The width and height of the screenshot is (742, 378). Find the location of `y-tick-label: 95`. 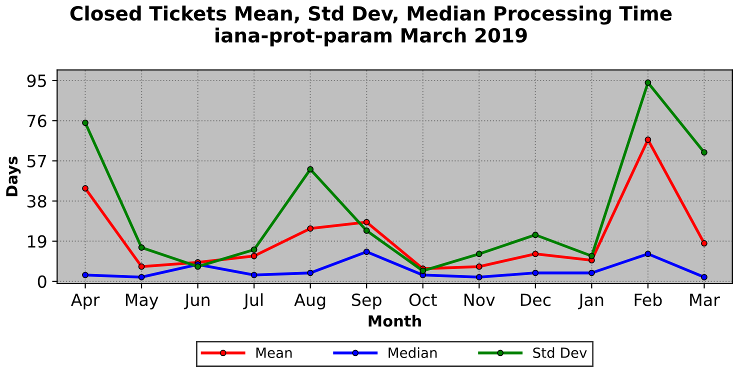

y-tick-label: 95 is located at coordinates (36, 81).